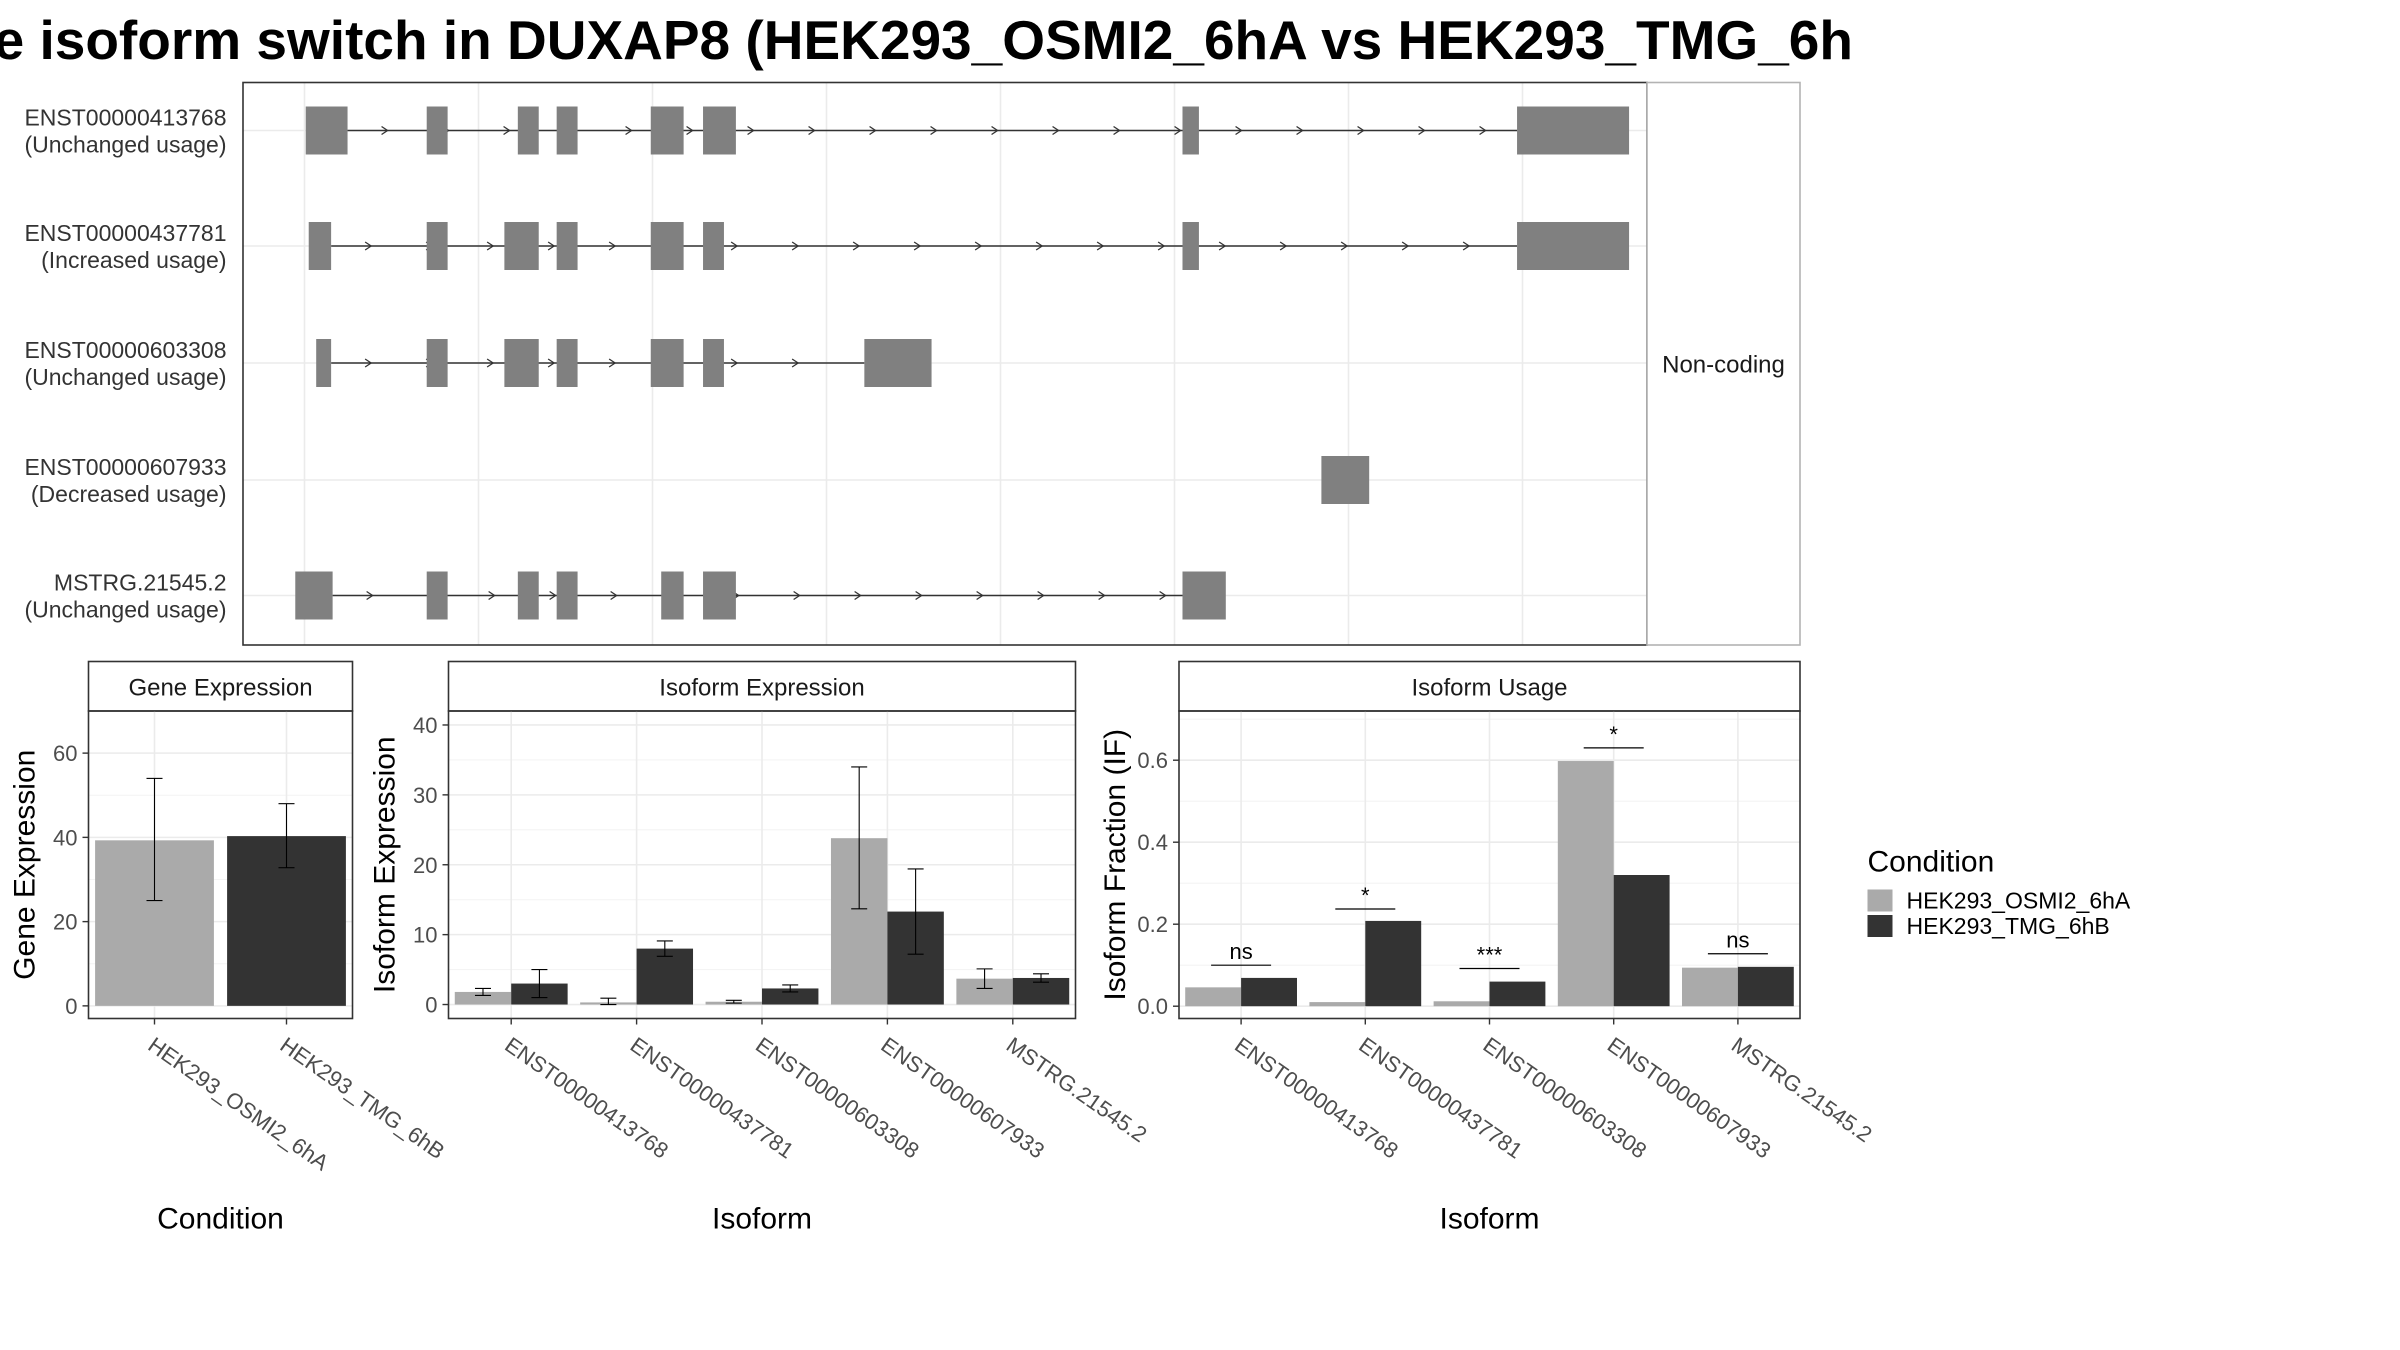 The image size is (2400, 1350). I want to click on significance-label: *, so click(1365, 895).